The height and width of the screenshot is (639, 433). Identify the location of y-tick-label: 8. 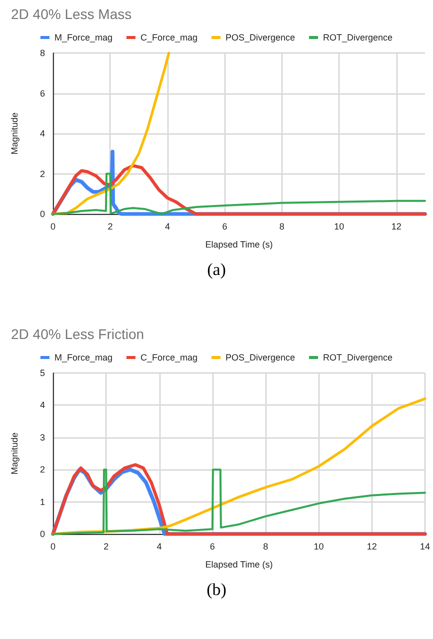
(42, 53).